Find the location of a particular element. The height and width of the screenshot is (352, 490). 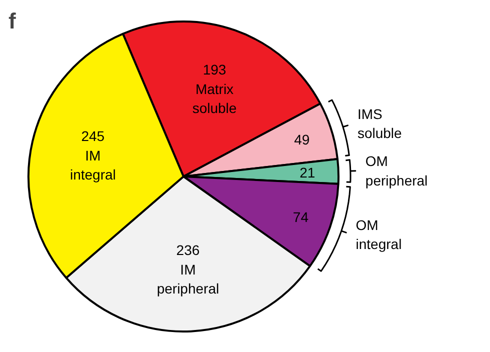

data-label: 49 is located at coordinates (302, 140).